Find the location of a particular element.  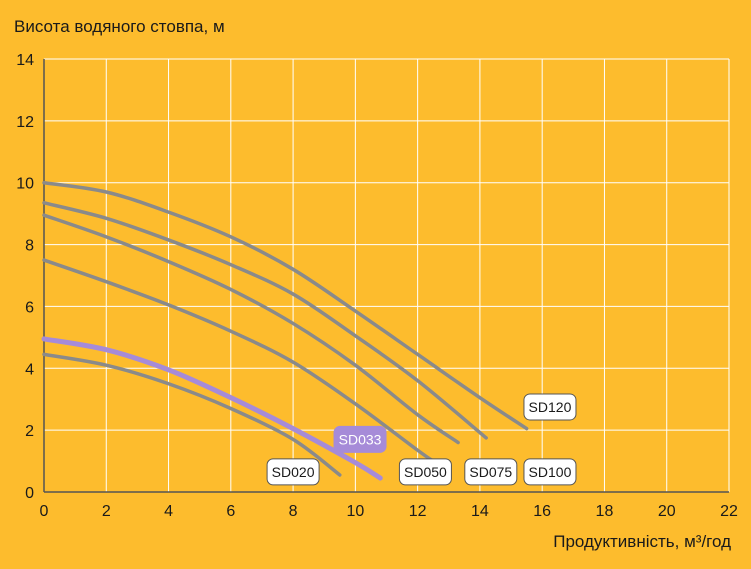

y-tick-label: 0 is located at coordinates (29, 493).